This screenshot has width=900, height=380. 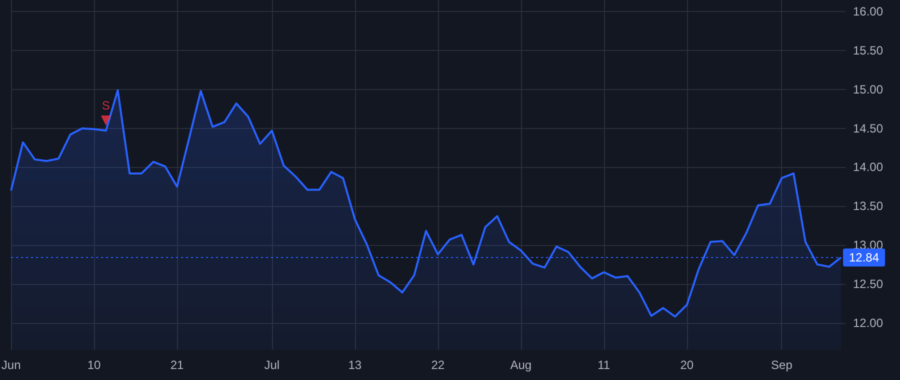 I want to click on x-tick-label: Sep, so click(x=782, y=365).